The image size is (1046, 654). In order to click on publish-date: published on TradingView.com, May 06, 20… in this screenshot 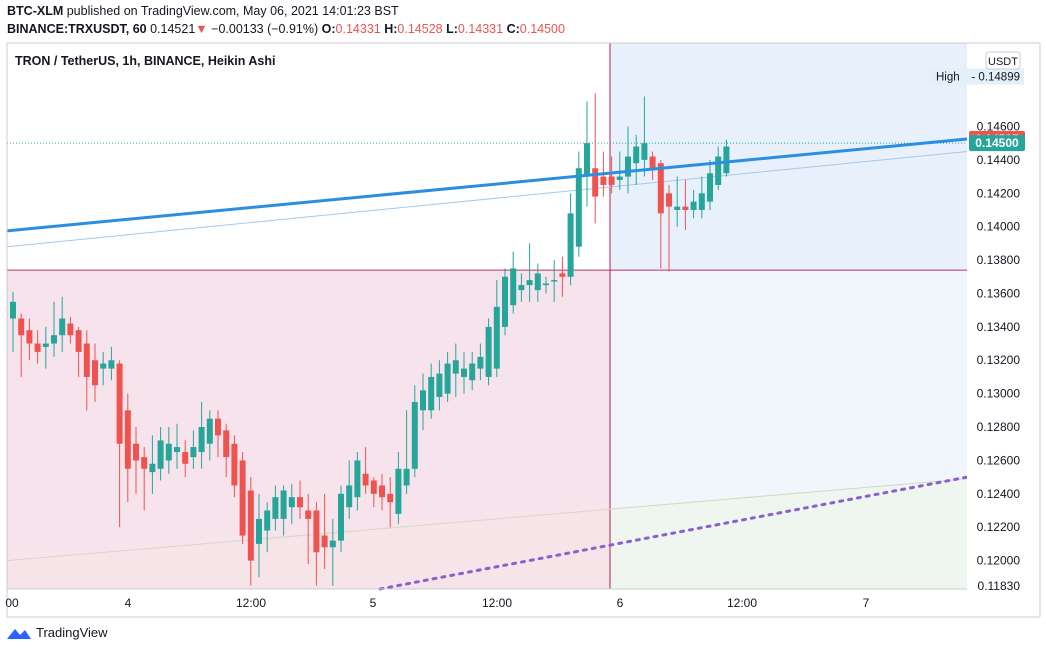, I will do `click(232, 11)`.